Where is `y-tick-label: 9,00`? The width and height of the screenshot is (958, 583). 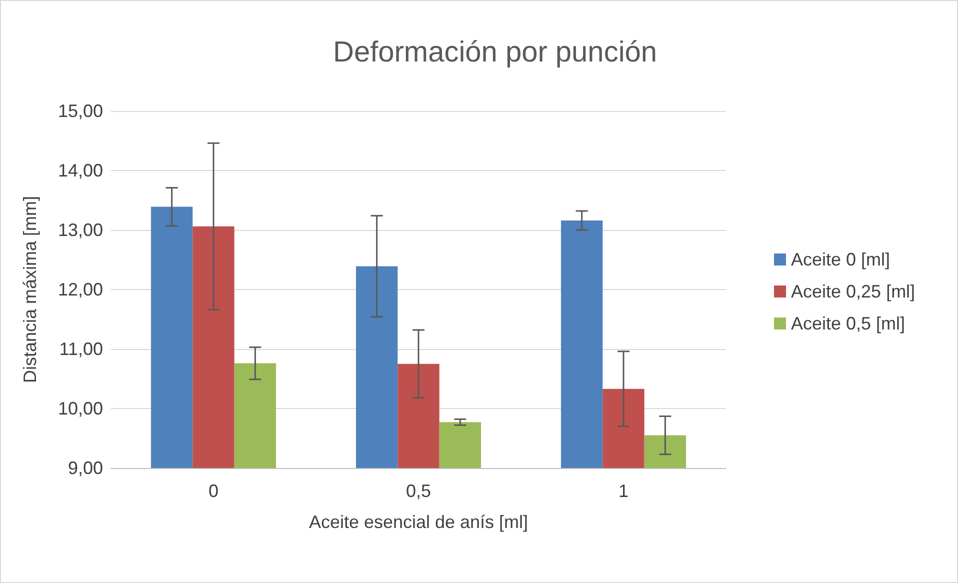 y-tick-label: 9,00 is located at coordinates (85, 468).